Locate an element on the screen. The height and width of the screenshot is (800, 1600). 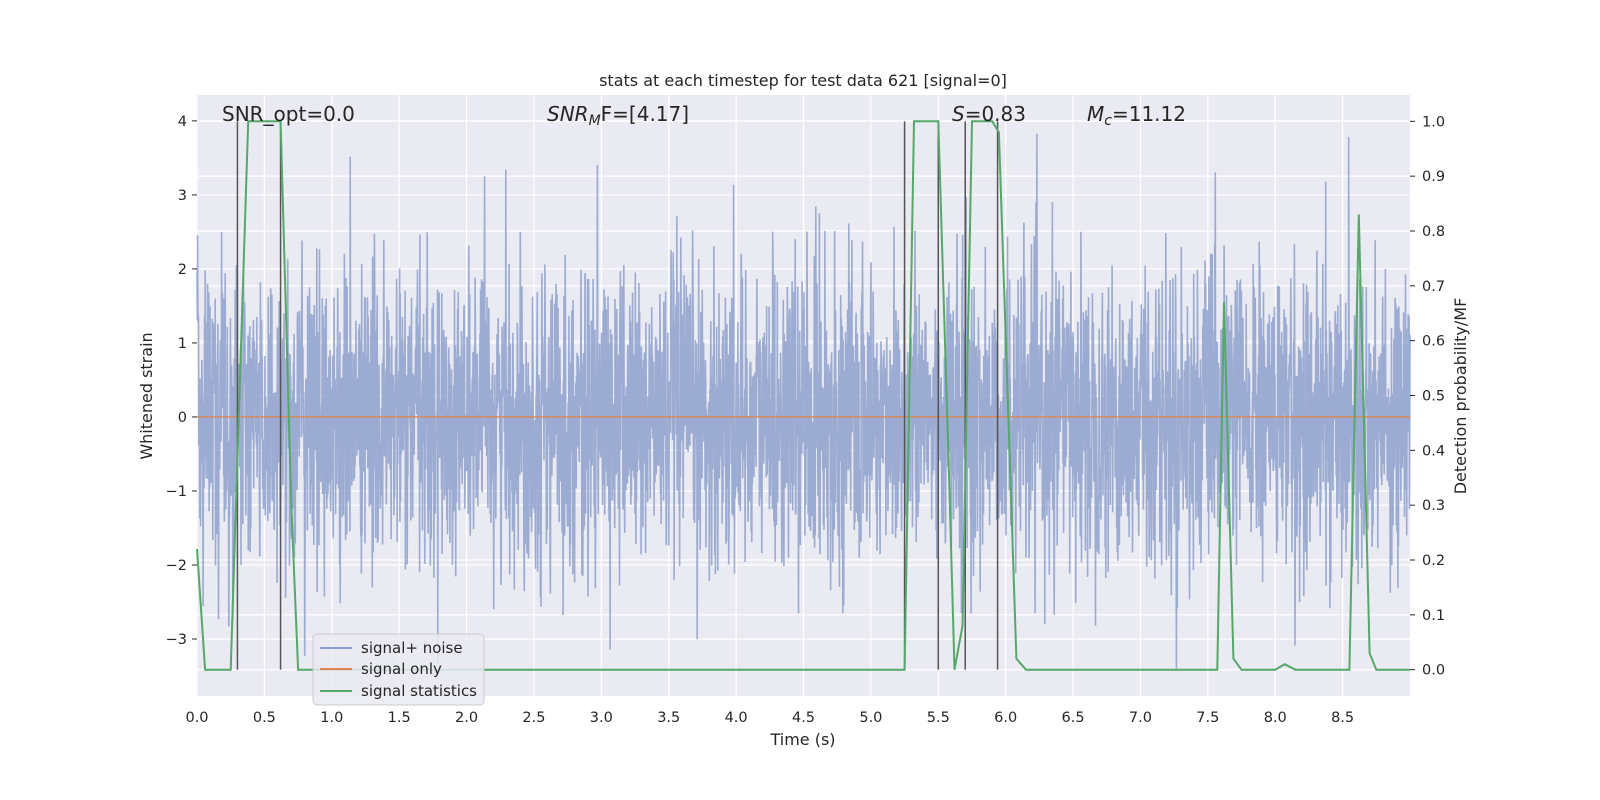
y2-axis-label: Detection probability/MF is located at coordinates (1460, 396).